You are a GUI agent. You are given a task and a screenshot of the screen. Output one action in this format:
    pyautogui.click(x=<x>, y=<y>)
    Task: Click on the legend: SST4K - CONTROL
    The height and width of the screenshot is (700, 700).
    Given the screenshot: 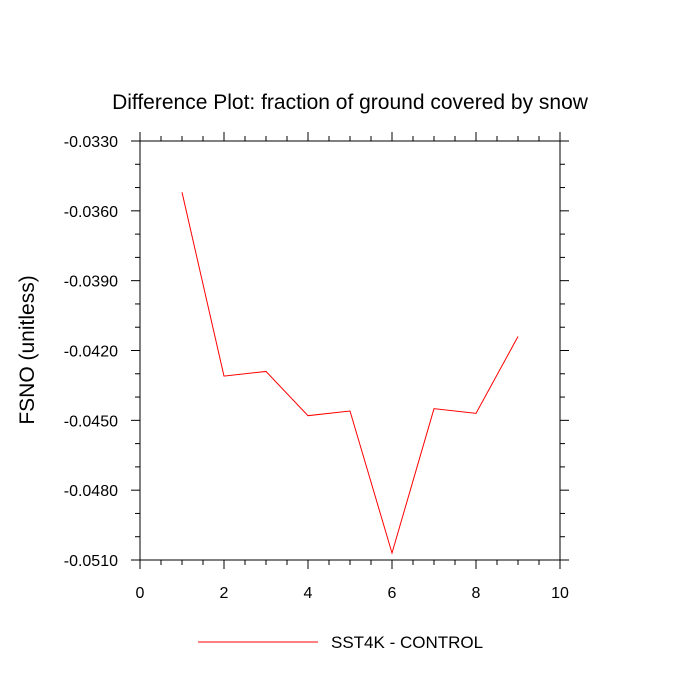 What is the action you would take?
    pyautogui.click(x=340, y=642)
    